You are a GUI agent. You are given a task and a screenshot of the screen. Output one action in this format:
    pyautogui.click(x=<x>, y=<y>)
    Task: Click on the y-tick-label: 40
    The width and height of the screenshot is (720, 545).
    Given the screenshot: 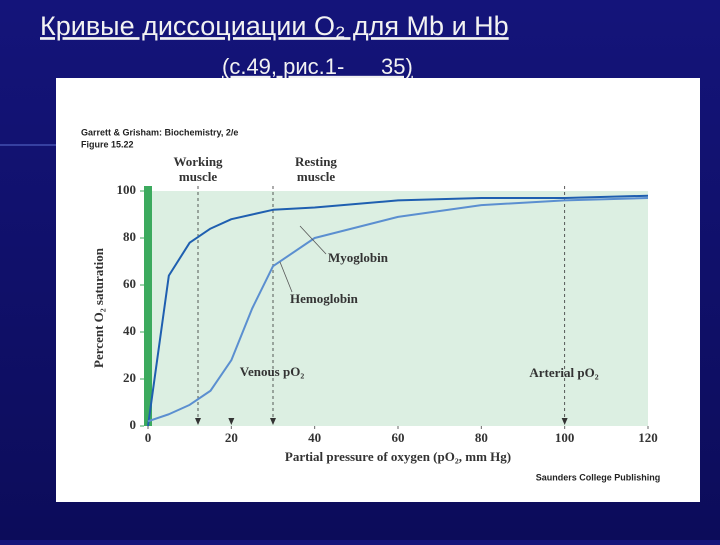 What is the action you would take?
    pyautogui.click(x=129, y=330)
    